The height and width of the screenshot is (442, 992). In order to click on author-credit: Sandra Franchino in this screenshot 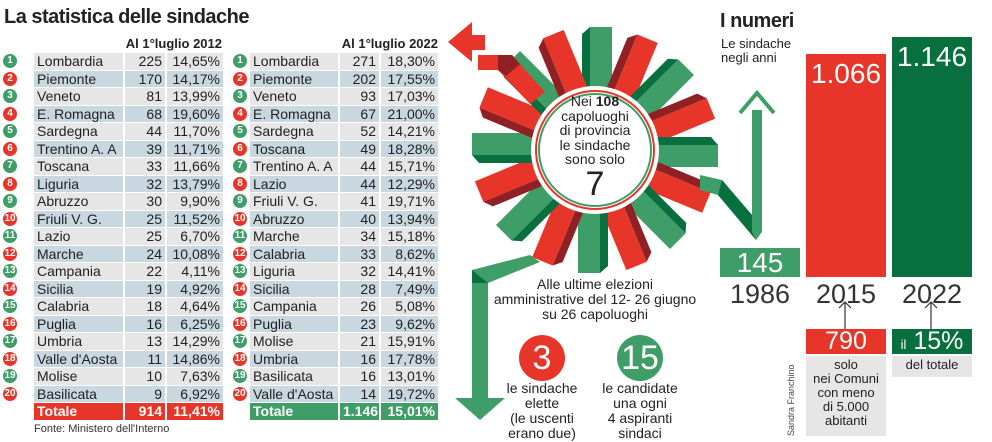, I will do `click(791, 400)`.